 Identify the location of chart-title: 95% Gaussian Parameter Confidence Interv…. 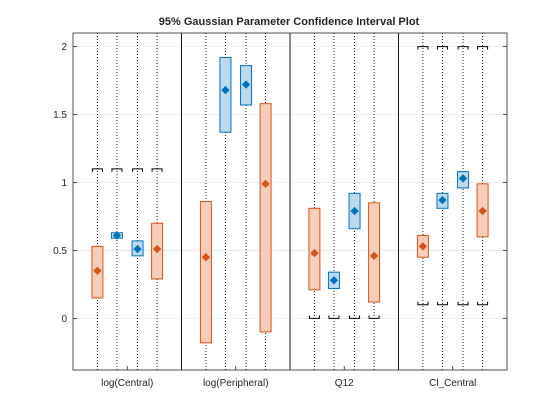
(289, 22).